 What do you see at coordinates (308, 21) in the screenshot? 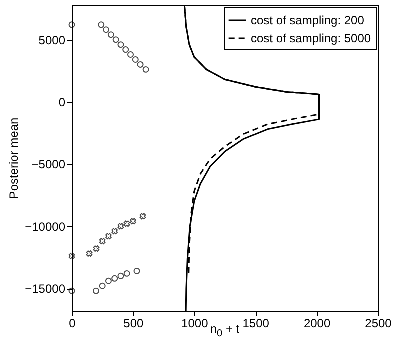
I see `legend-label: cost of sampling: 200` at bounding box center [308, 21].